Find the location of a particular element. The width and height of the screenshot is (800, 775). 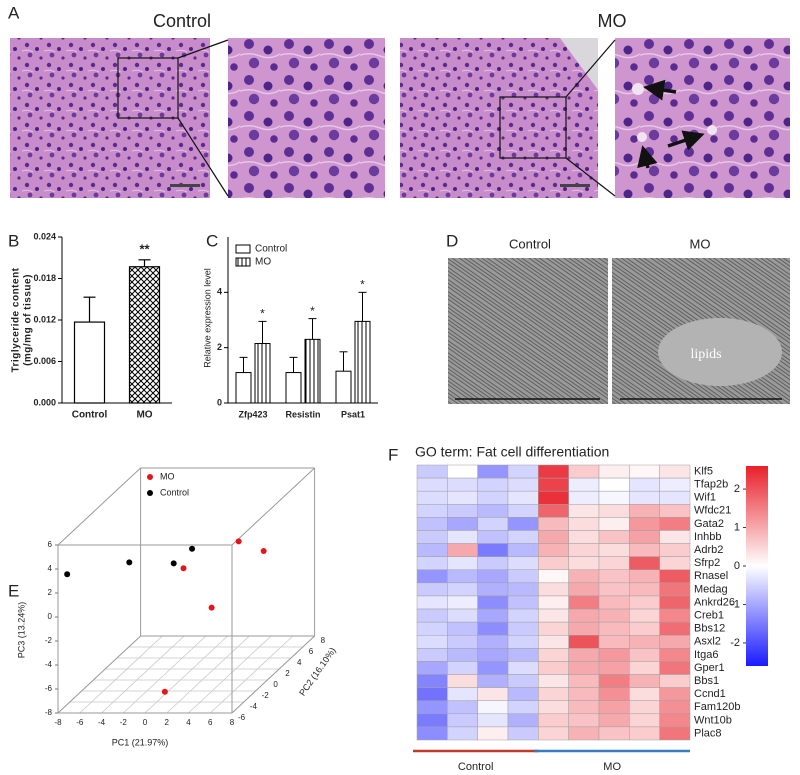

y-axis-label: Relative expression level is located at coordinates (207, 318).